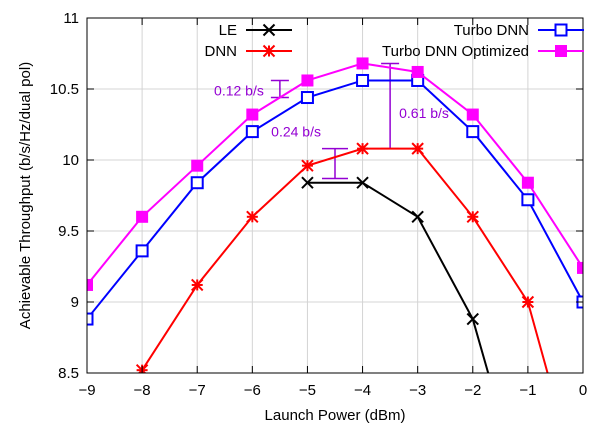 The height and width of the screenshot is (430, 615). I want to click on legend-entry-2: Turbo DNN, so click(519, 30).